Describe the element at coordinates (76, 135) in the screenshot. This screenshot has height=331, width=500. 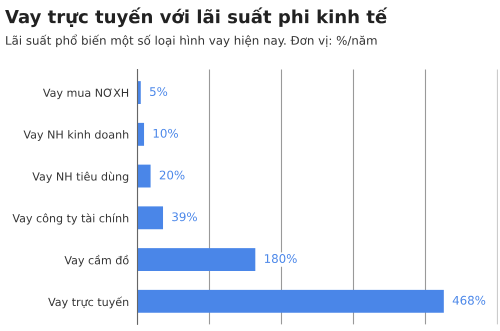
I see `y-tick-label: Vay NH kinh doanh` at that location.